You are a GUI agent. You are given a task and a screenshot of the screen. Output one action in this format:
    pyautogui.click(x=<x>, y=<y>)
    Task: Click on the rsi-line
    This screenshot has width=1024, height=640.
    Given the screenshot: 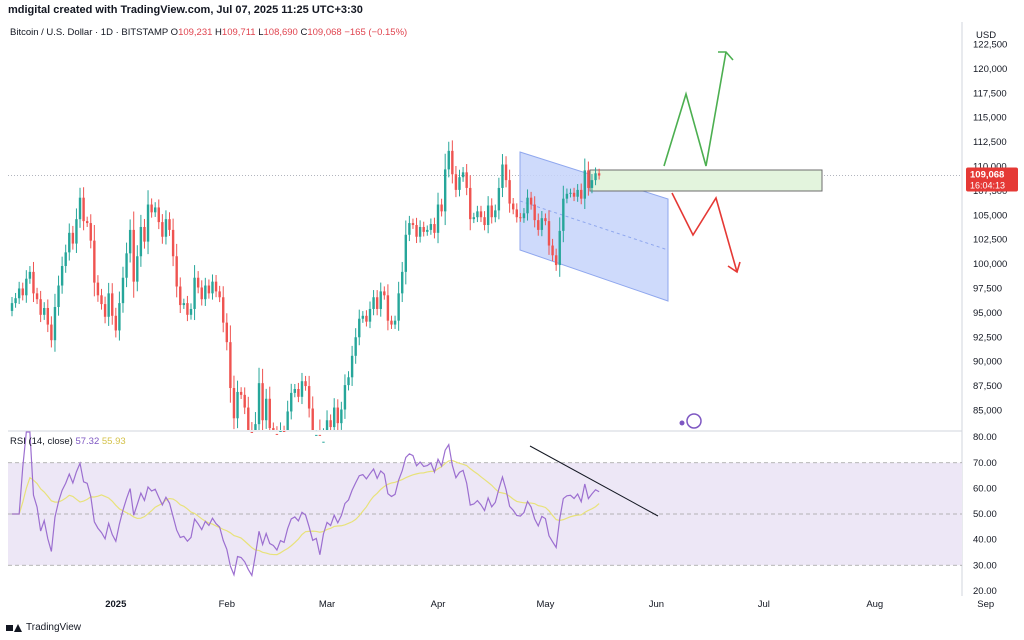 What is the action you would take?
    pyautogui.click(x=306, y=504)
    